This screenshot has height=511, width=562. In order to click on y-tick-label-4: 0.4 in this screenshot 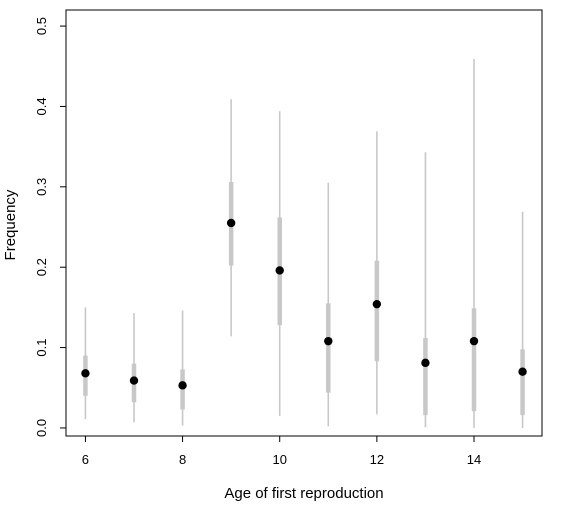, I will do `click(41, 106)`.